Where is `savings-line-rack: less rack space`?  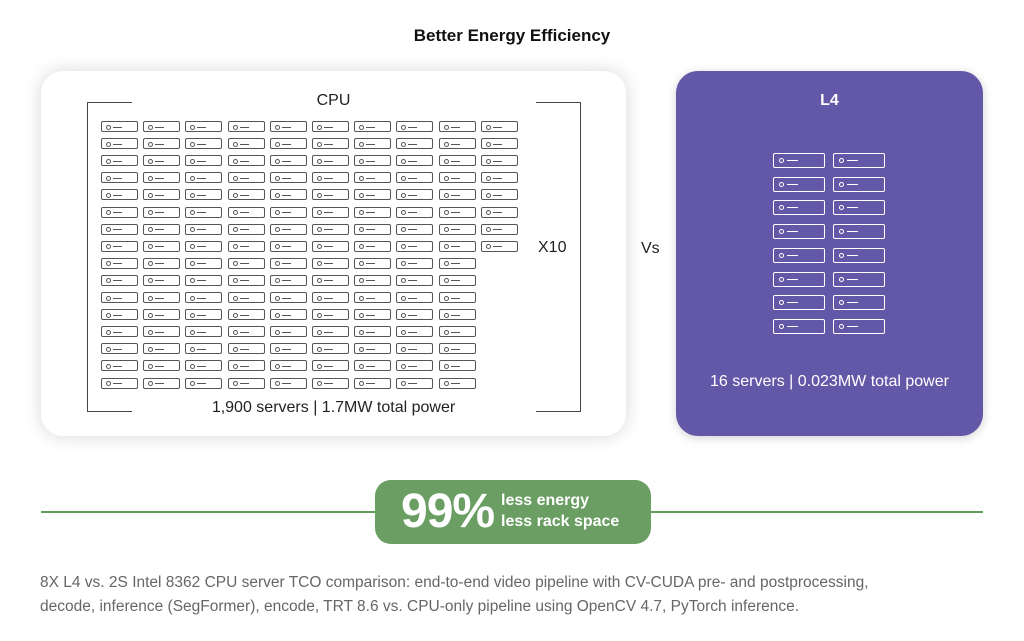 savings-line-rack: less rack space is located at coordinates (560, 521).